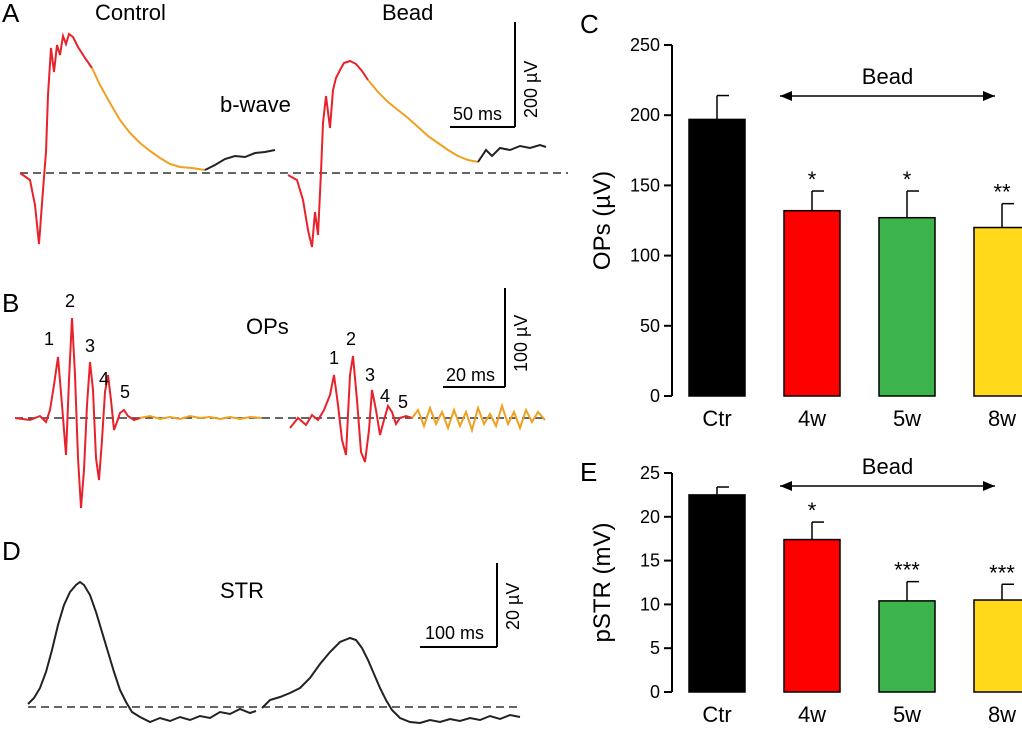 The image size is (1022, 731). I want to click on chart-c-range-arrow-head-right, so click(989, 96).